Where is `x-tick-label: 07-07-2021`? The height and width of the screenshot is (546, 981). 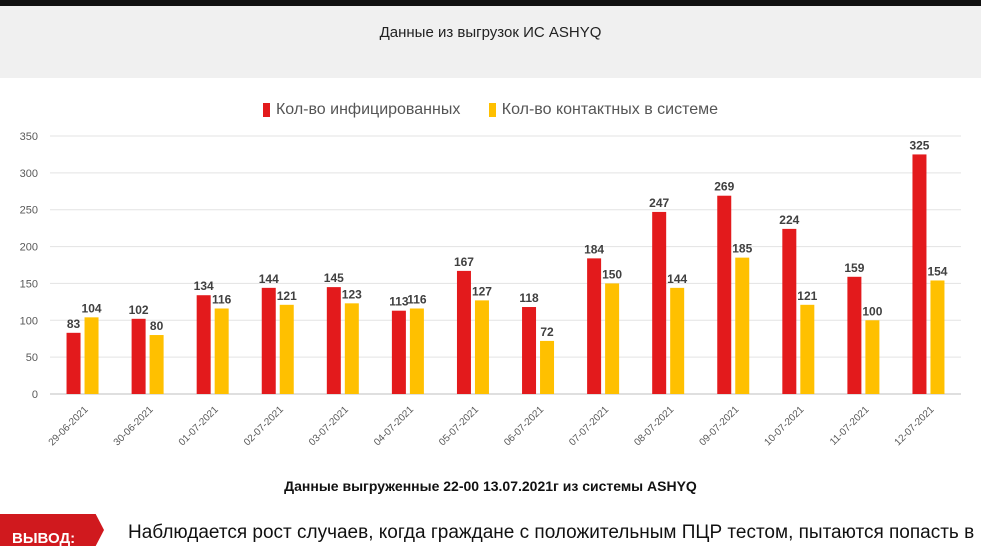 x-tick-label: 07-07-2021 is located at coordinates (589, 426).